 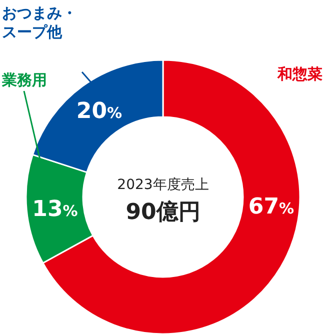 I want to click on slice-label: 和惣菜, so click(x=299, y=74).